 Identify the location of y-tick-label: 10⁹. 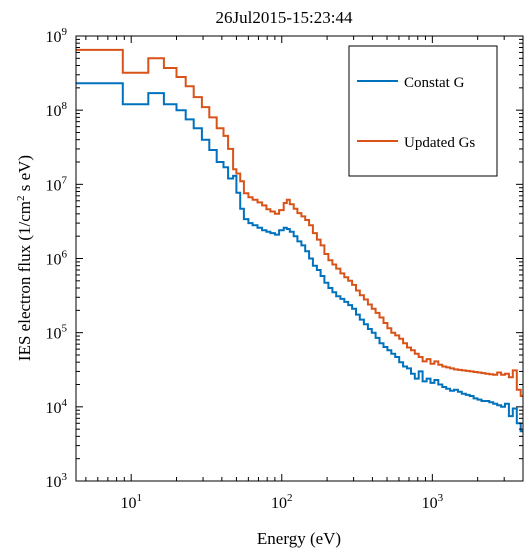
(57, 36).